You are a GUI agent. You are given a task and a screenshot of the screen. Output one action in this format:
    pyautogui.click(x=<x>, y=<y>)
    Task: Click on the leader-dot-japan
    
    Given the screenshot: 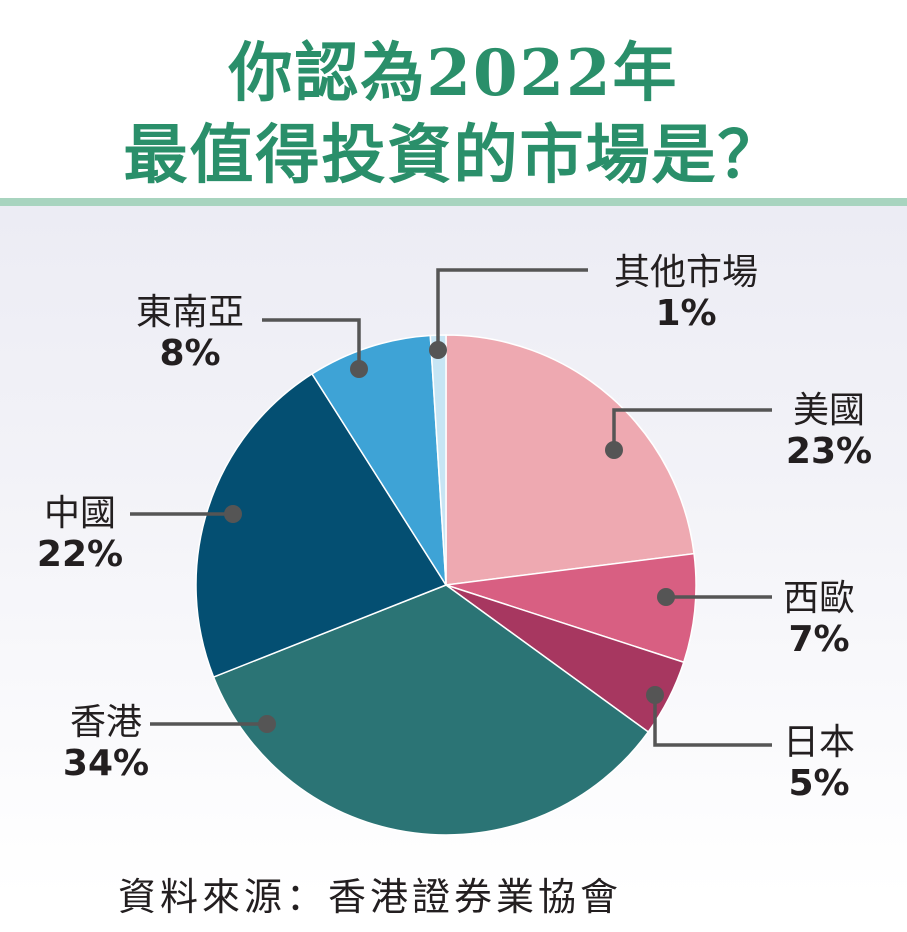 What is the action you would take?
    pyautogui.click(x=655, y=695)
    